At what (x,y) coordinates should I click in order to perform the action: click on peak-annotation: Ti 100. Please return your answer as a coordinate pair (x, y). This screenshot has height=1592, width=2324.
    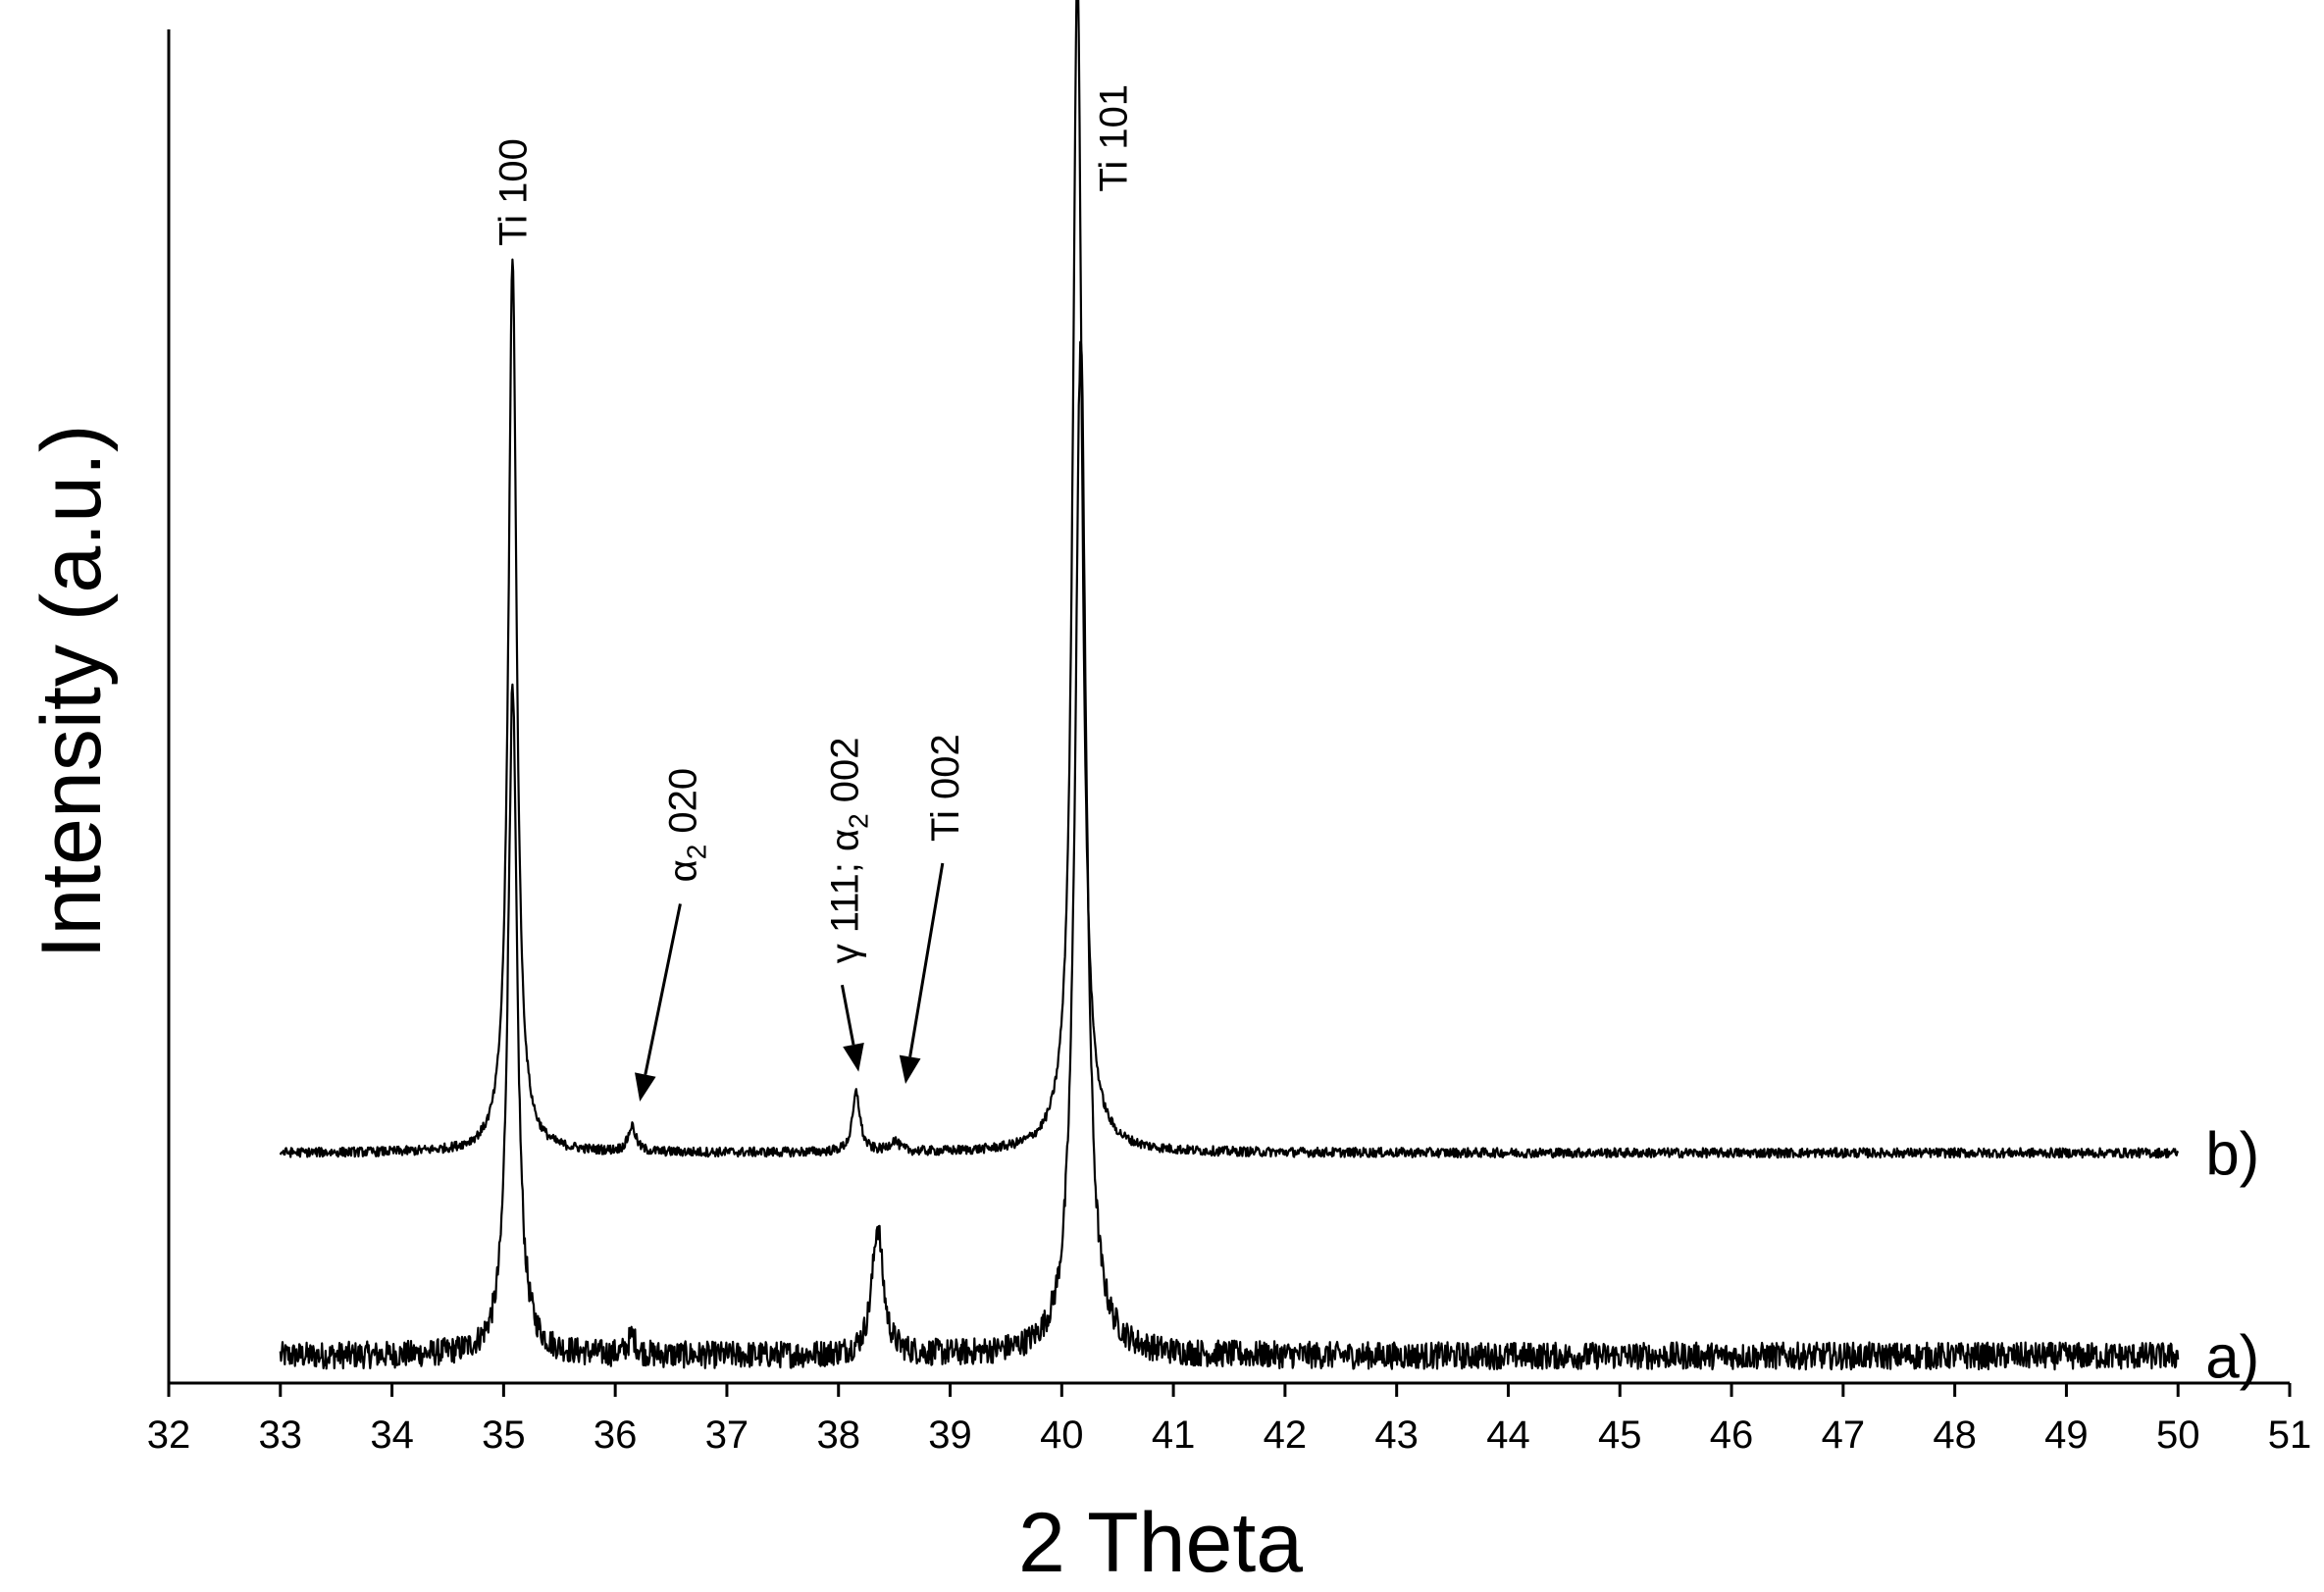
    Looking at the image, I should click on (514, 192).